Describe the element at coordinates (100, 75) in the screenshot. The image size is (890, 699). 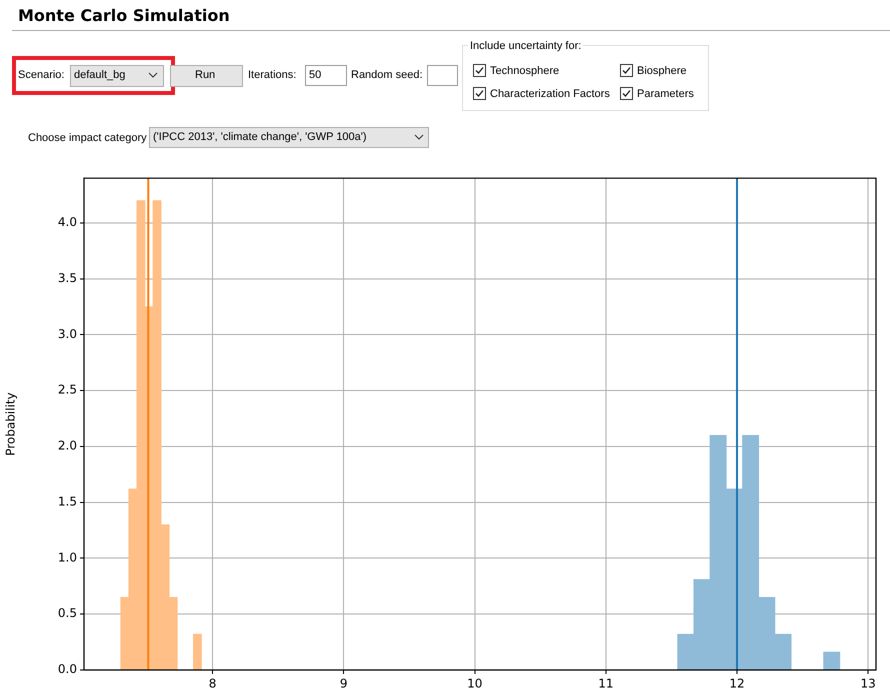
I see `text: default_bg` at that location.